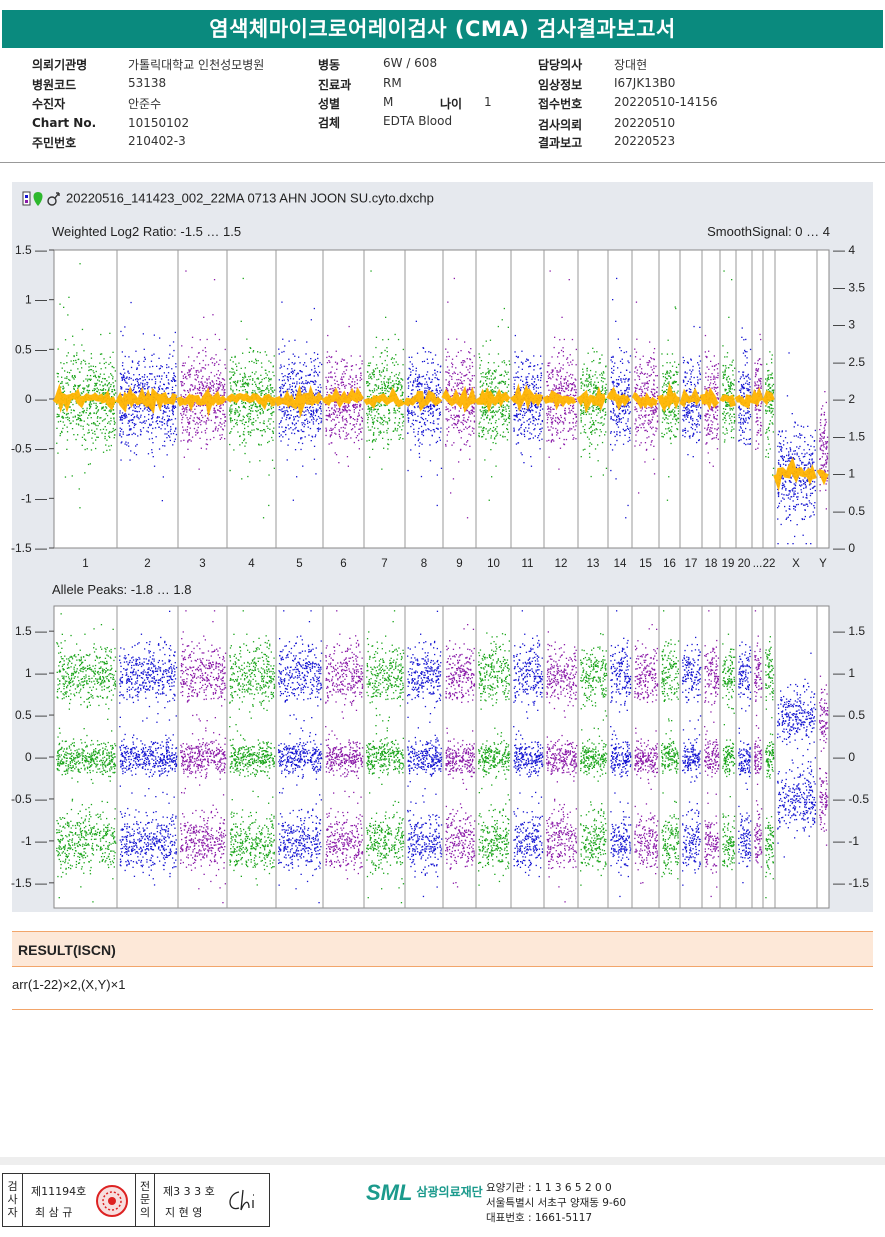  I want to click on y2-tick-label: — -0.5, so click(851, 799).